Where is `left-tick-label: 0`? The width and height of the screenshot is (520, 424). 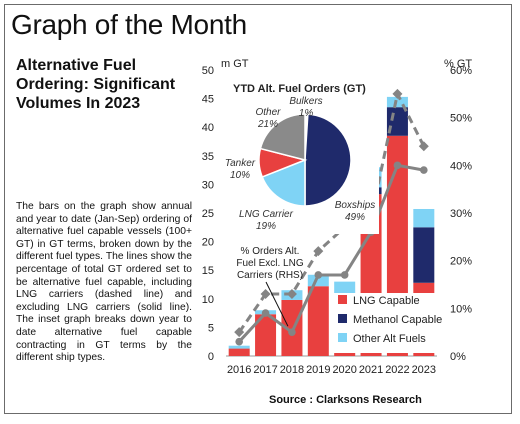 left-tick-label: 0 is located at coordinates (211, 357).